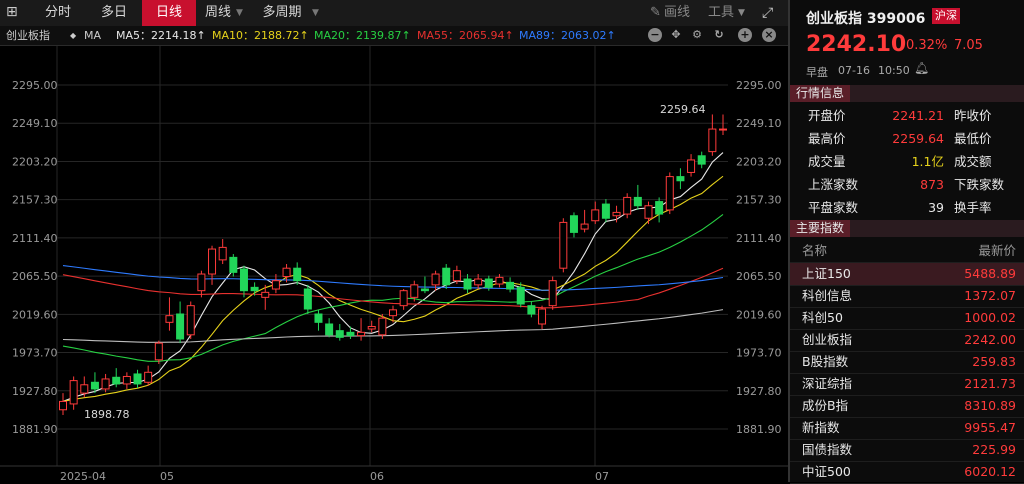 This screenshot has width=1024, height=484. I want to click on ma89-value: MA89：2063.02↑, so click(567, 35).